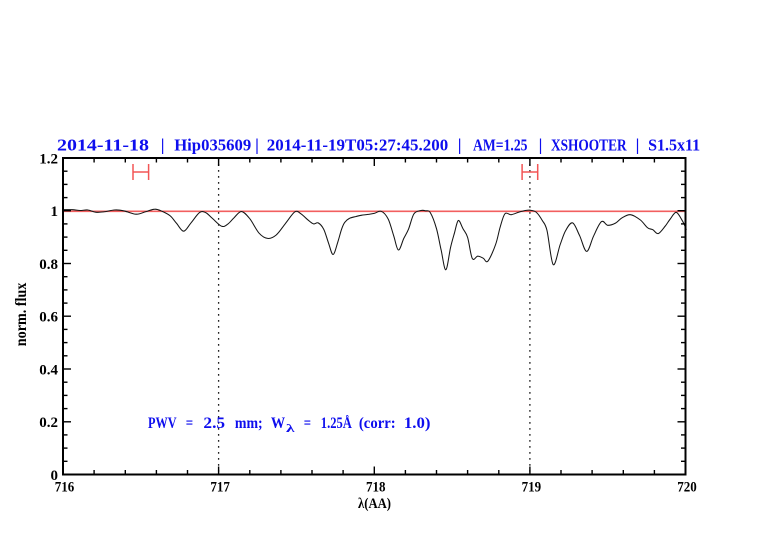  What do you see at coordinates (589, 145) in the screenshot?
I see `svg-text: XSHOOTER` at bounding box center [589, 145].